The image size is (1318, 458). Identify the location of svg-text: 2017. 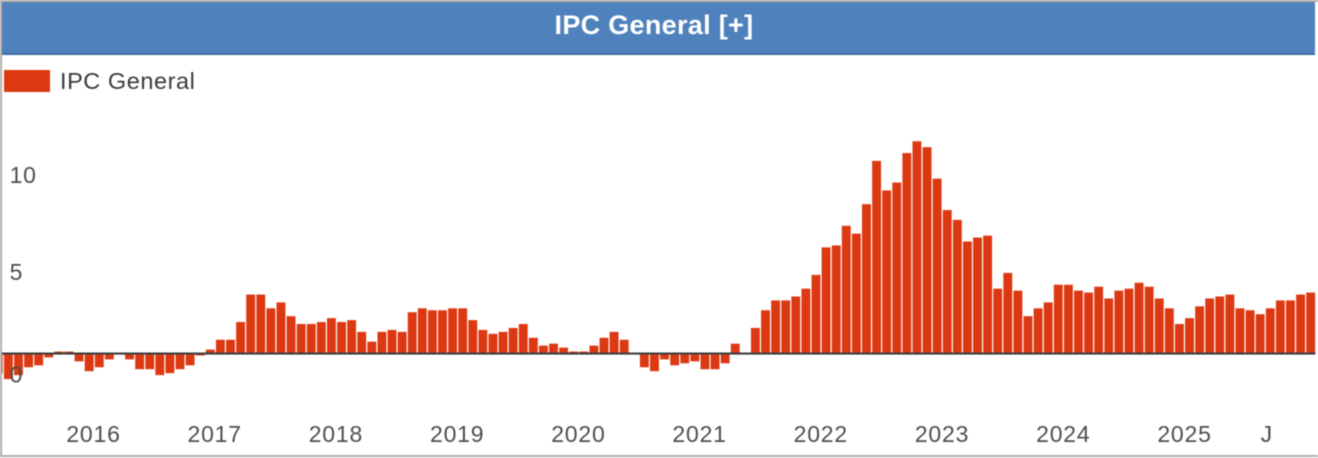
(215, 434).